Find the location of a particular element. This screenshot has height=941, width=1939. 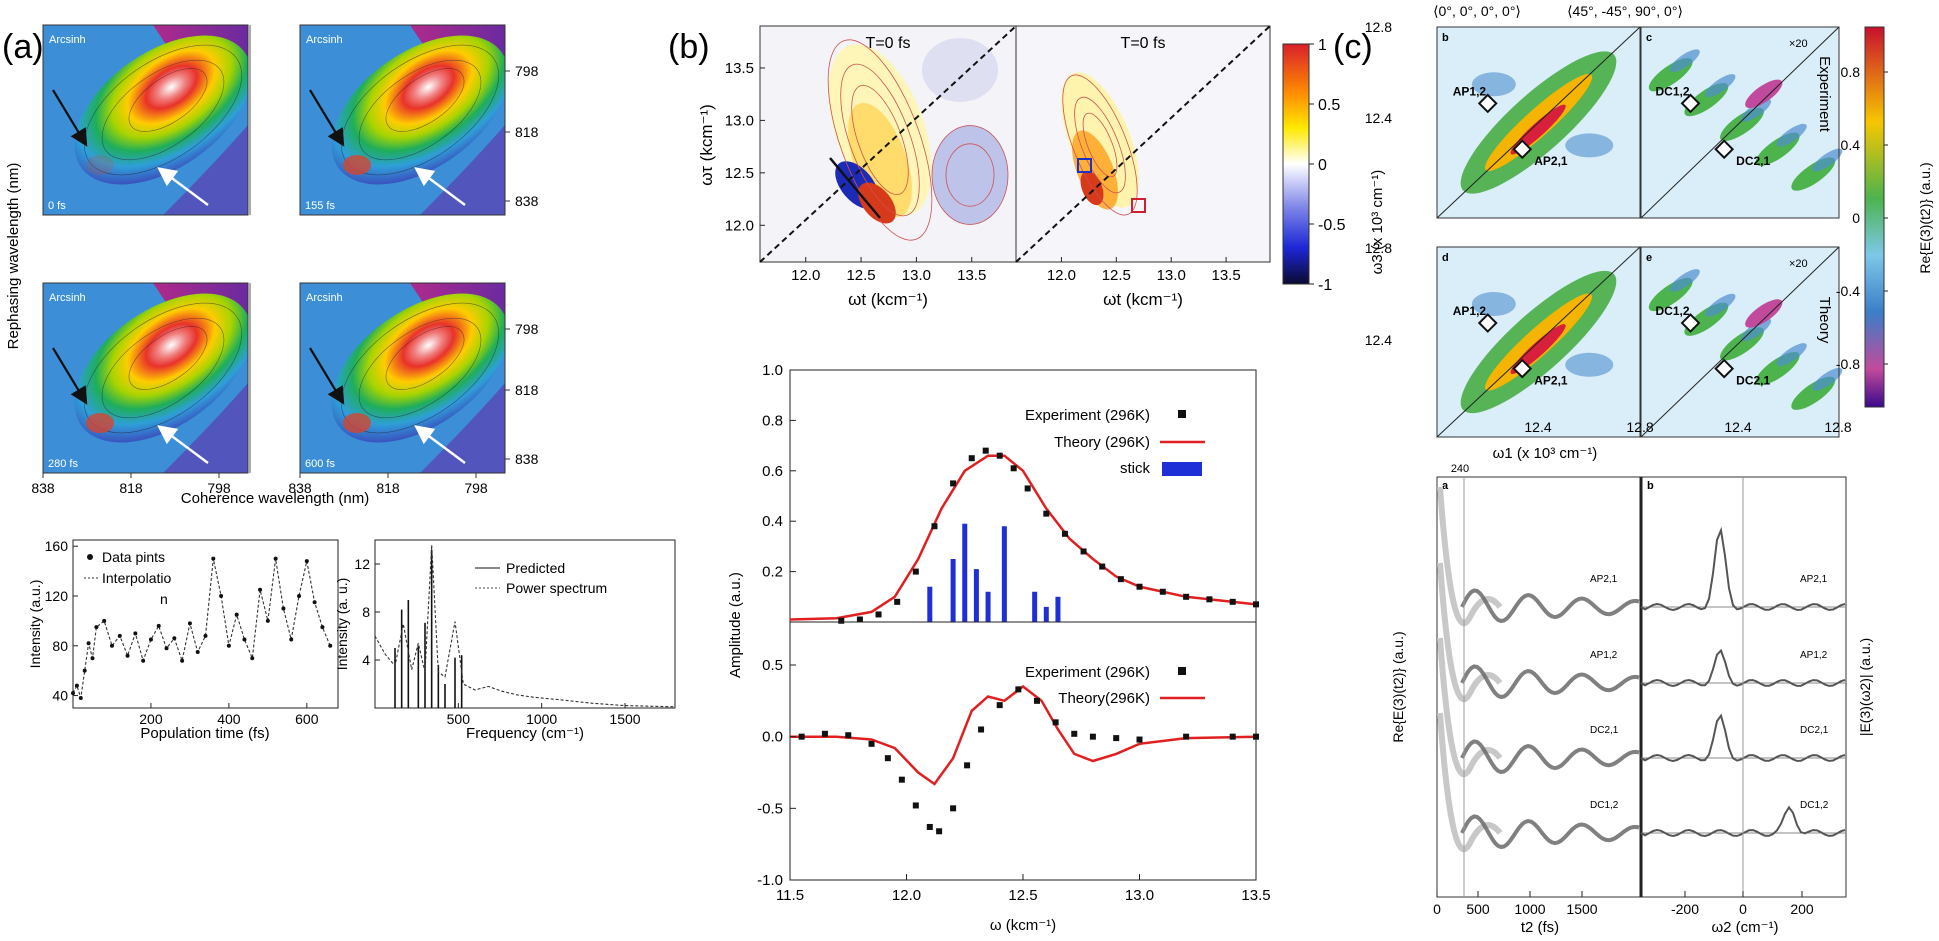

c-map-label: AP1,2 is located at coordinates (1470, 311).